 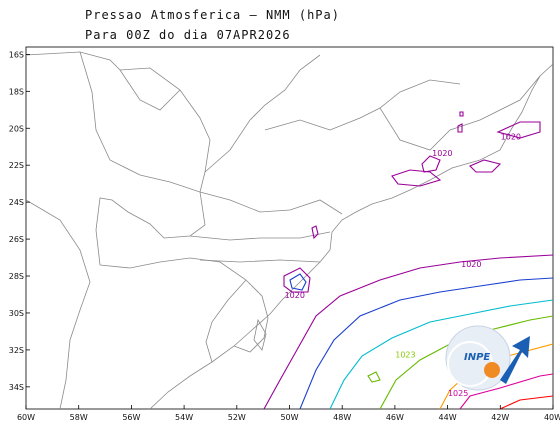 I want to click on y-axis: 16S 18S 20S 22S 24S 26S 28S 30S 32S 34S, so click(x=19, y=221).